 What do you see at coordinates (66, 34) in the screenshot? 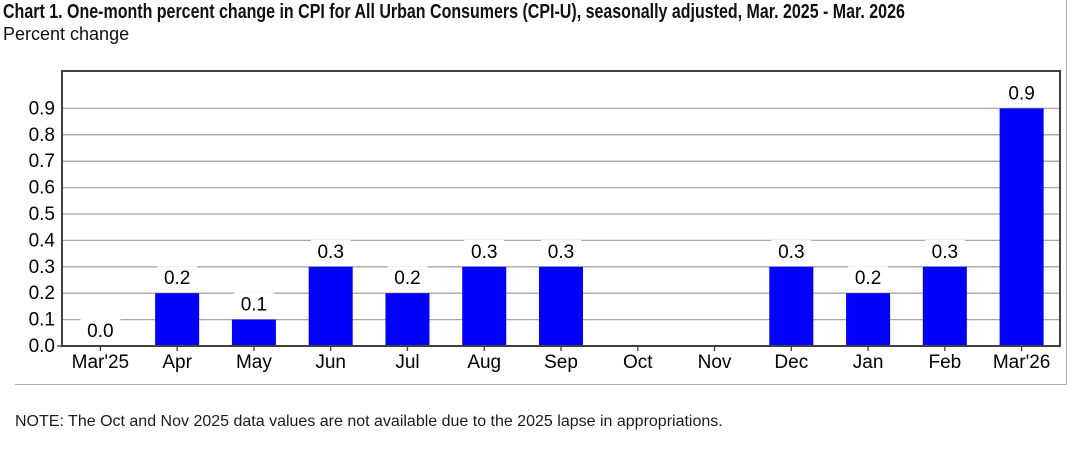
I see `chart-subtitle: Percent change` at bounding box center [66, 34].